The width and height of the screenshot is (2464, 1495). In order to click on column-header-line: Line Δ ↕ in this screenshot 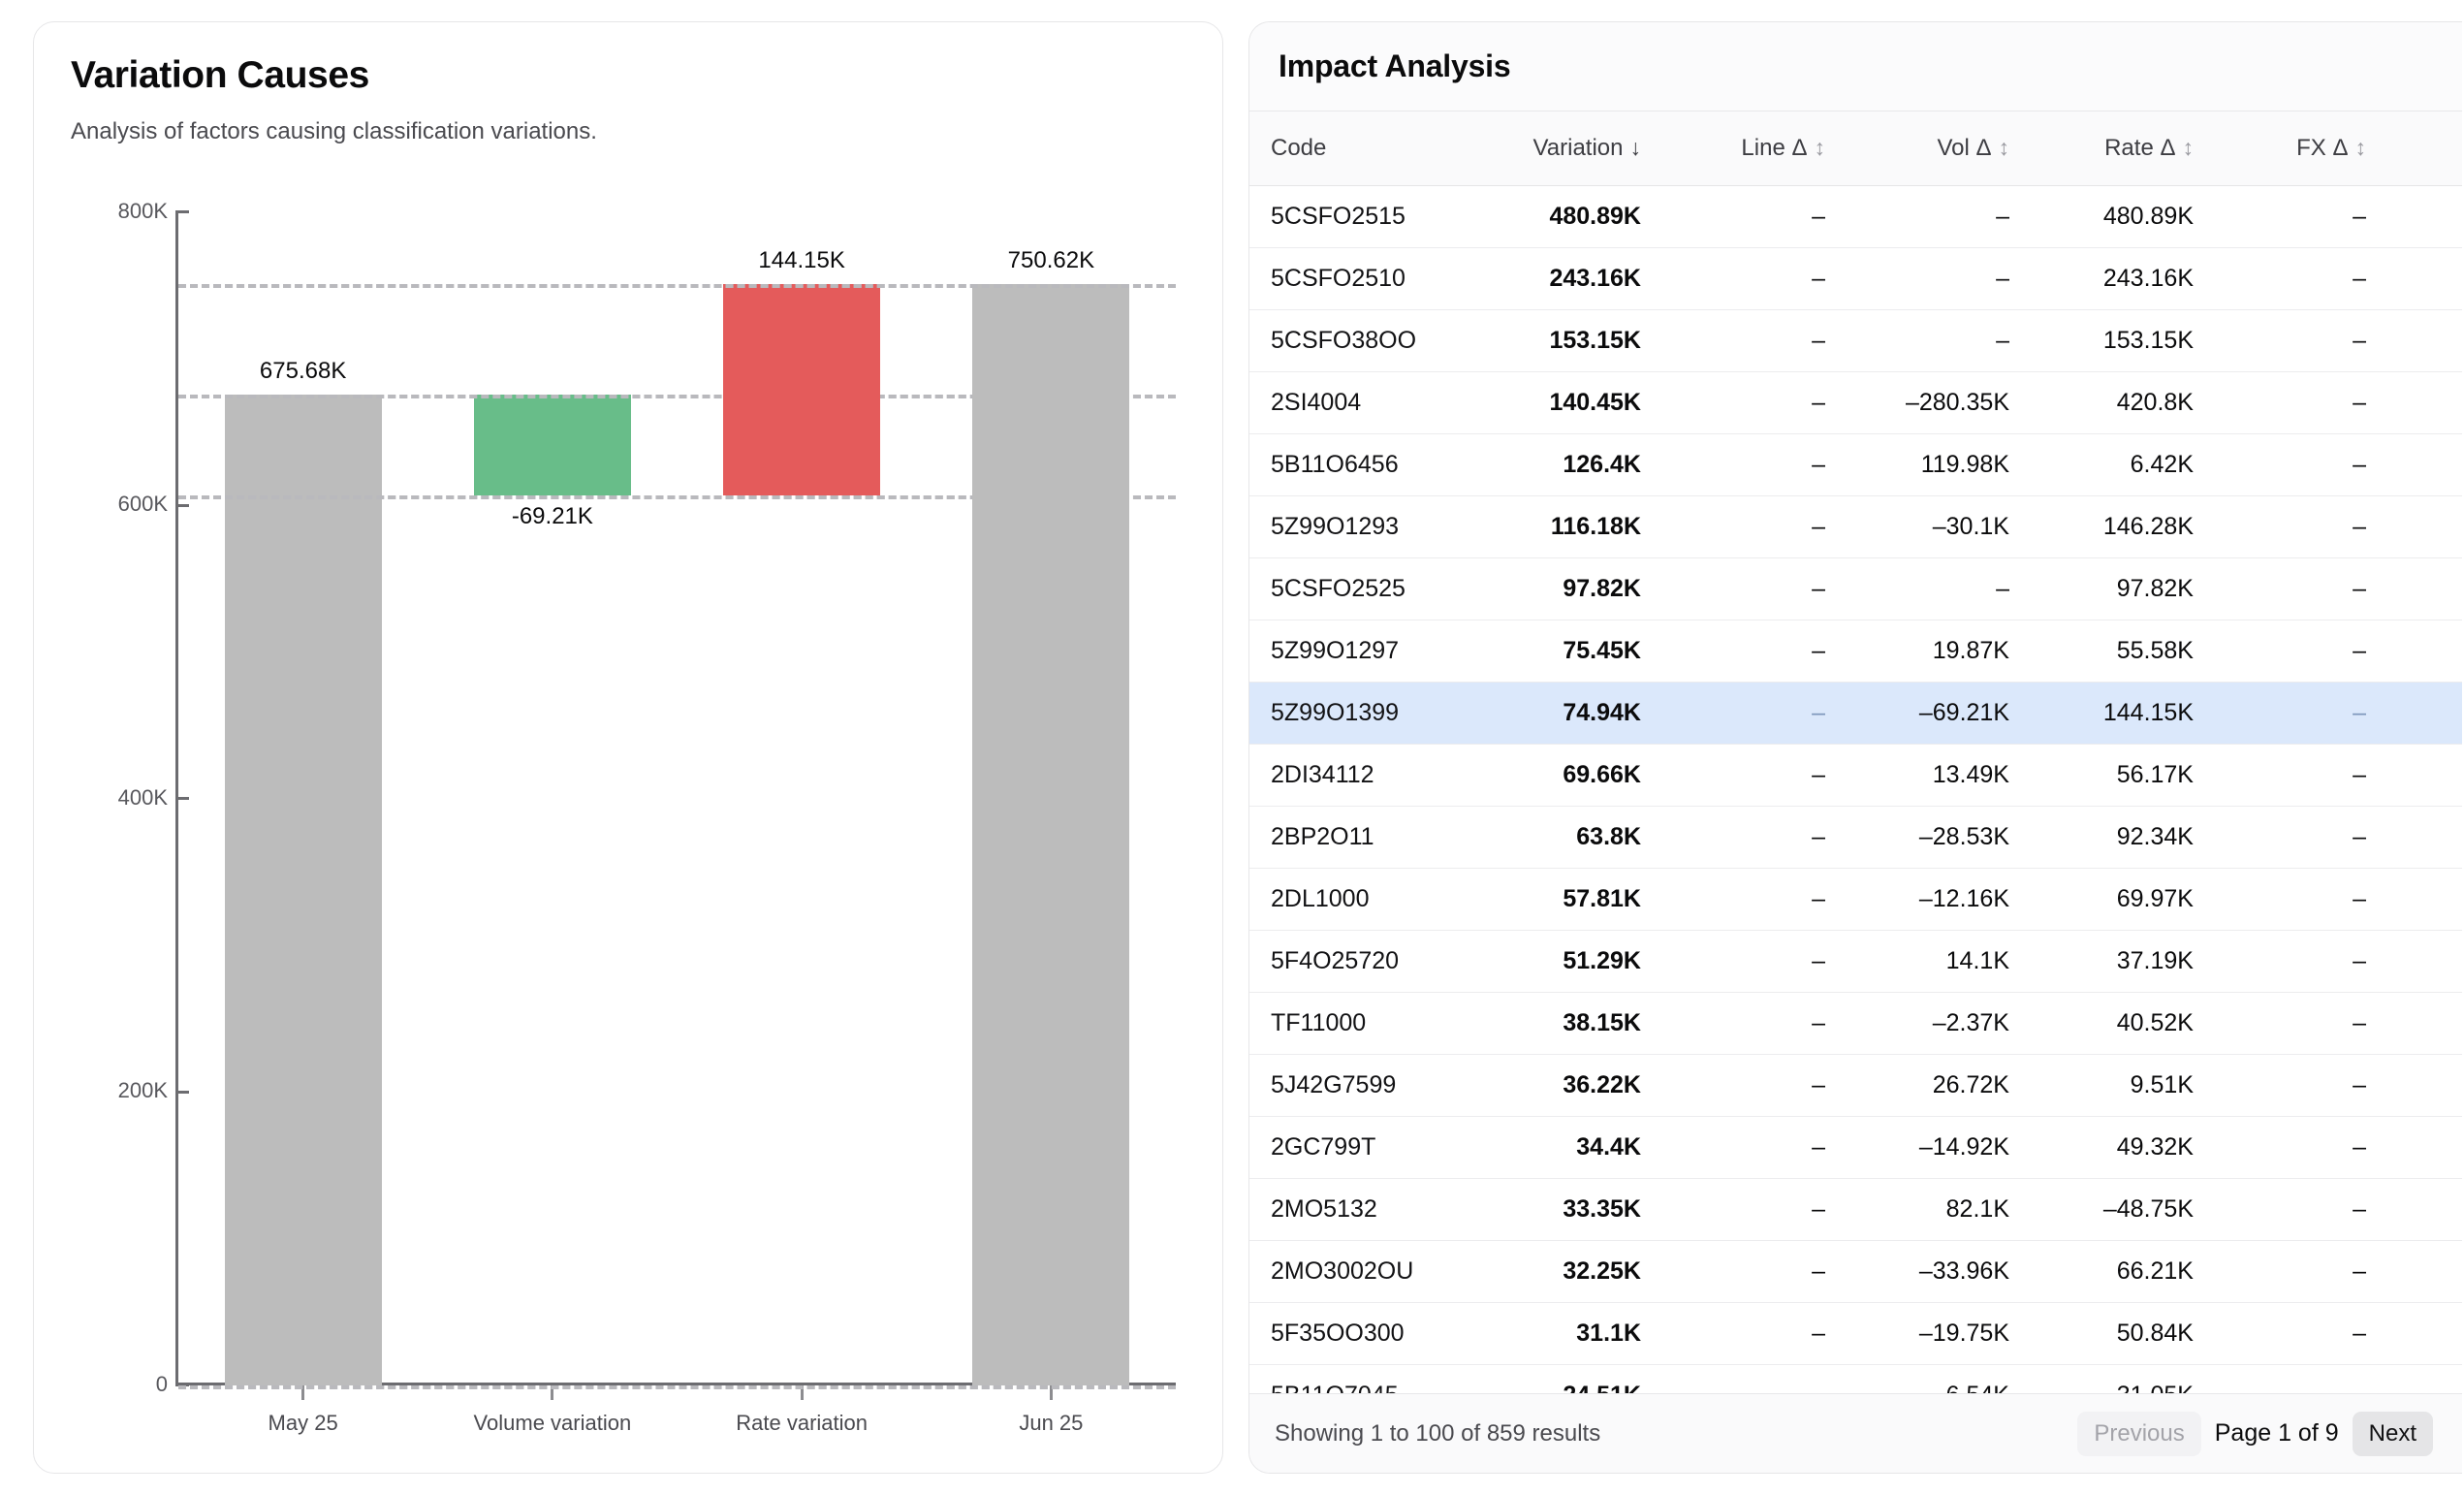, I will do `click(1750, 148)`.